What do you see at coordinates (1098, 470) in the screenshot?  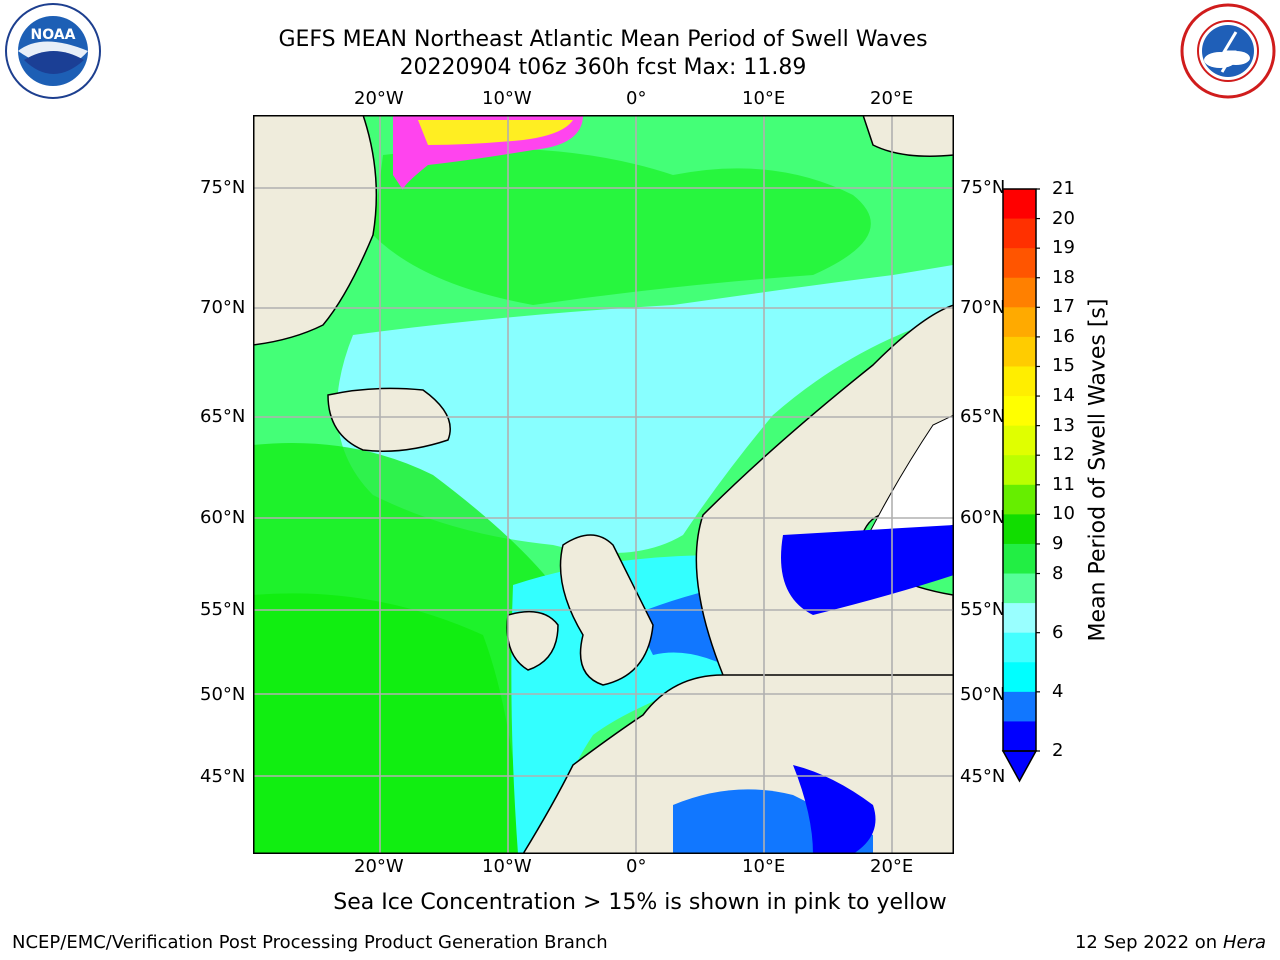 I see `colorbar-label: Mean Period of Swell Waves [s]` at bounding box center [1098, 470].